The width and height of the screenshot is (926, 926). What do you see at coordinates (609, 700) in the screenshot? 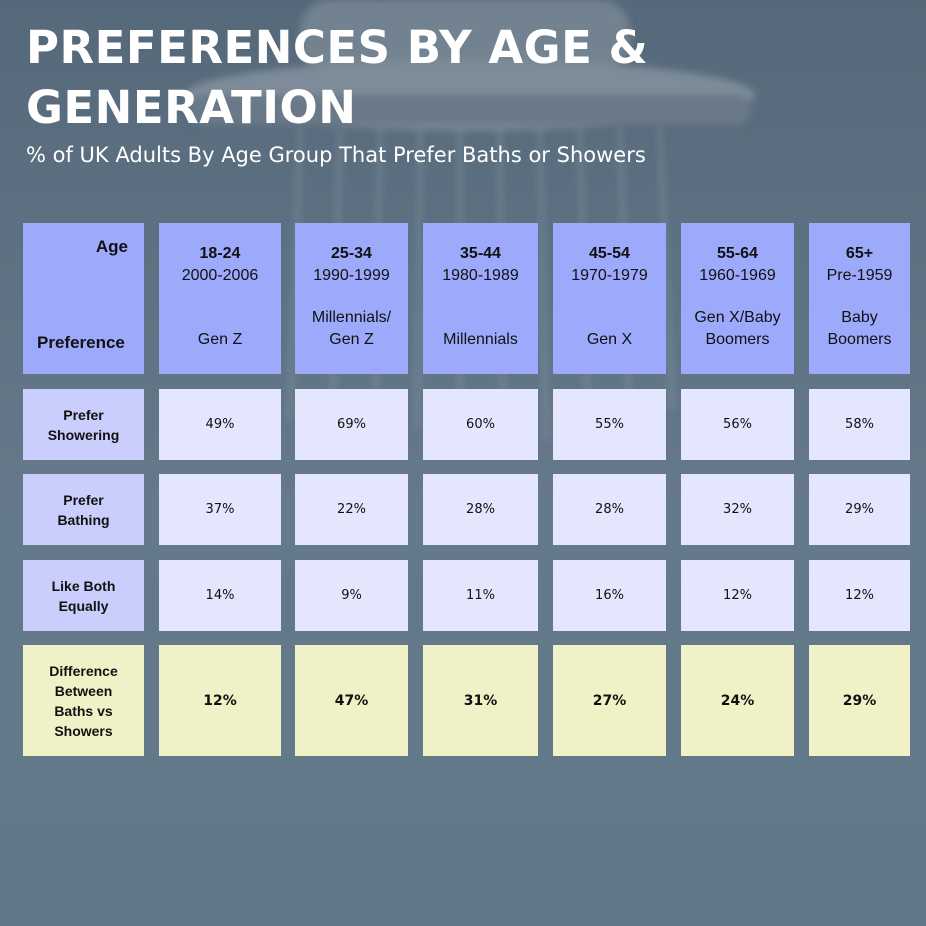
I see `difference-cell: 27%` at bounding box center [609, 700].